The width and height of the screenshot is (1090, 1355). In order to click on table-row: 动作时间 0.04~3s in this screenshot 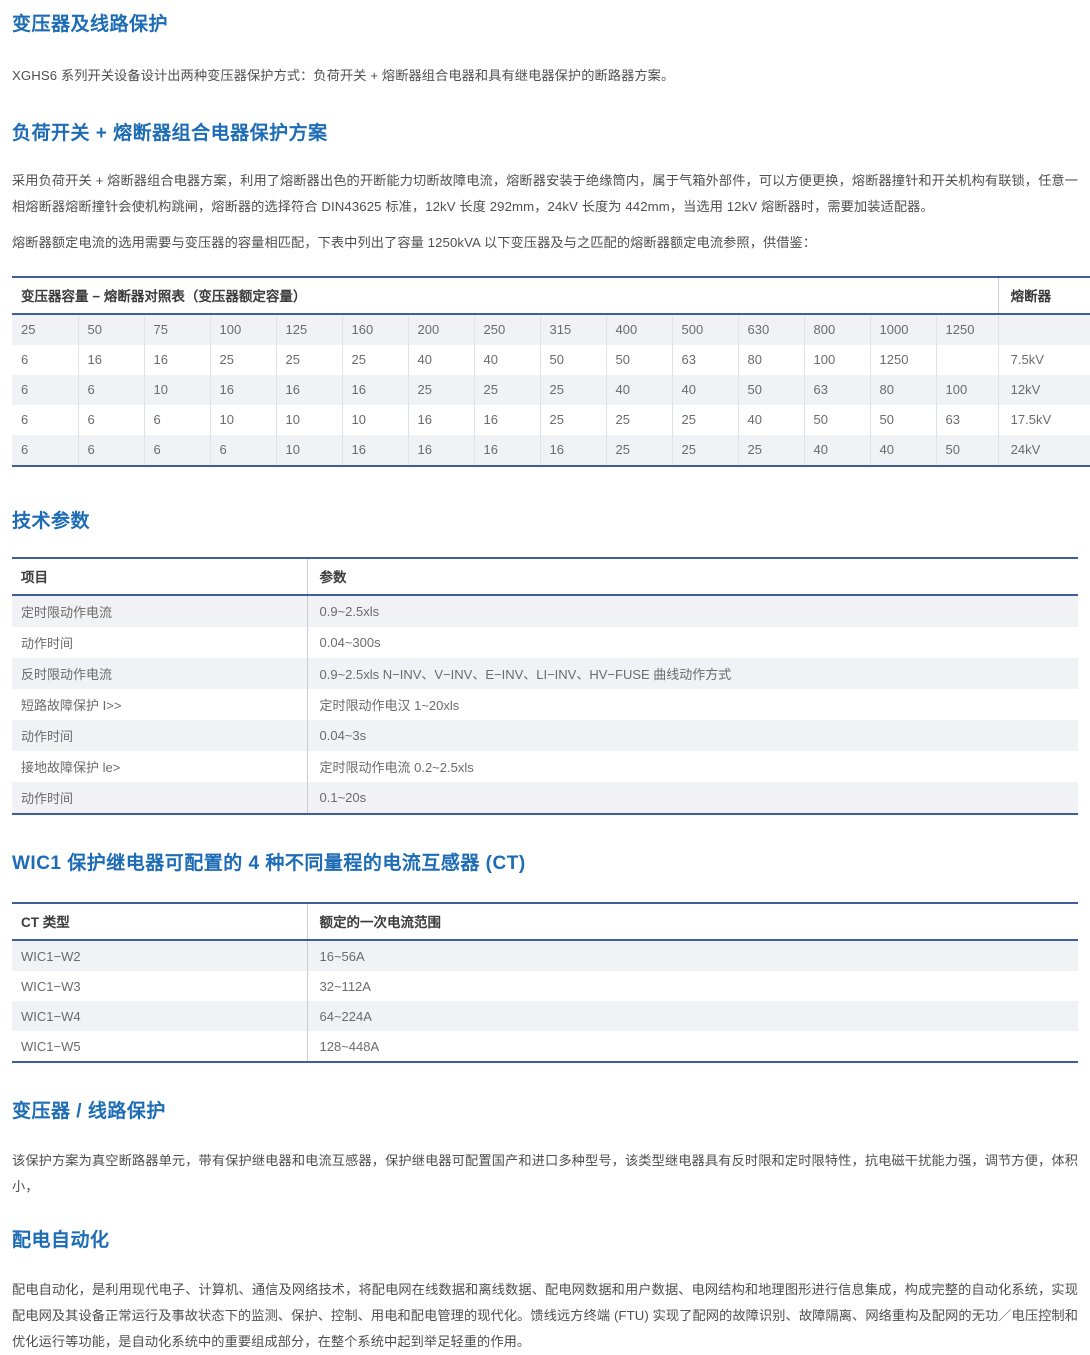, I will do `click(545, 736)`.